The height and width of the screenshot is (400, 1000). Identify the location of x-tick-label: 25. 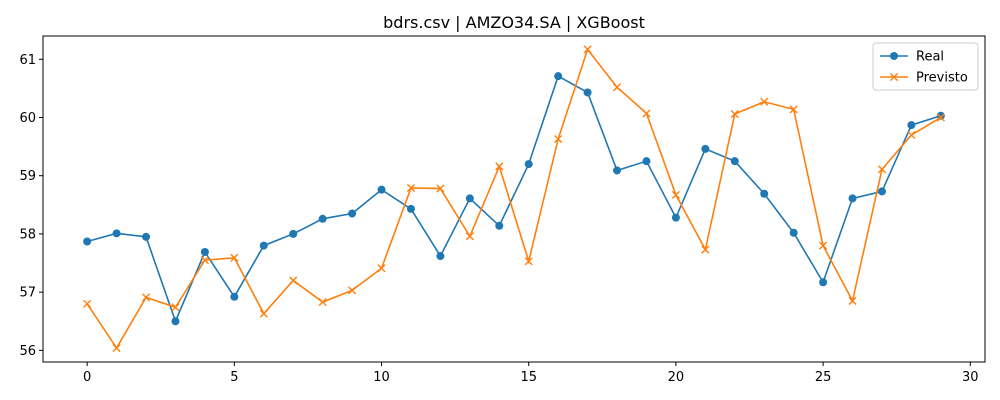
(823, 377).